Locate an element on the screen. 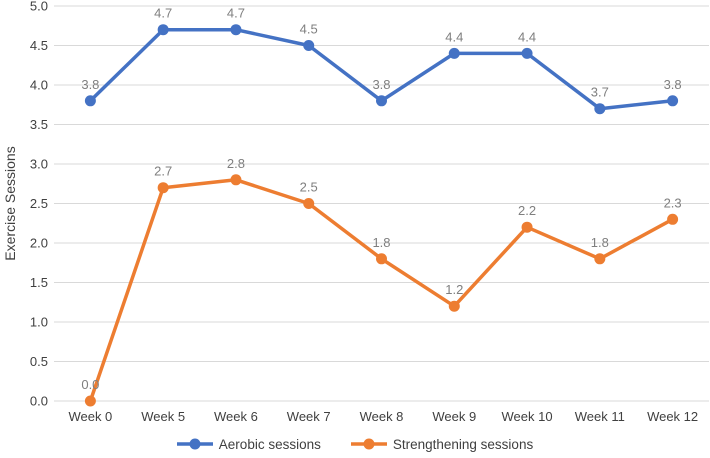 The image size is (710, 458). data-point-label: 2.2 is located at coordinates (527, 210).